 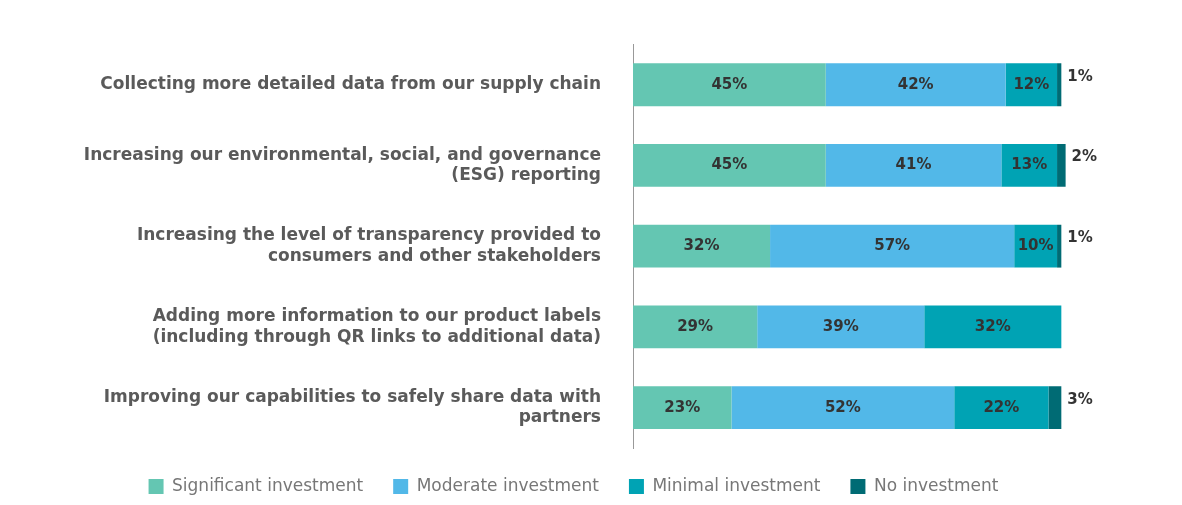 I want to click on data-label: 57%, so click(x=892, y=245).